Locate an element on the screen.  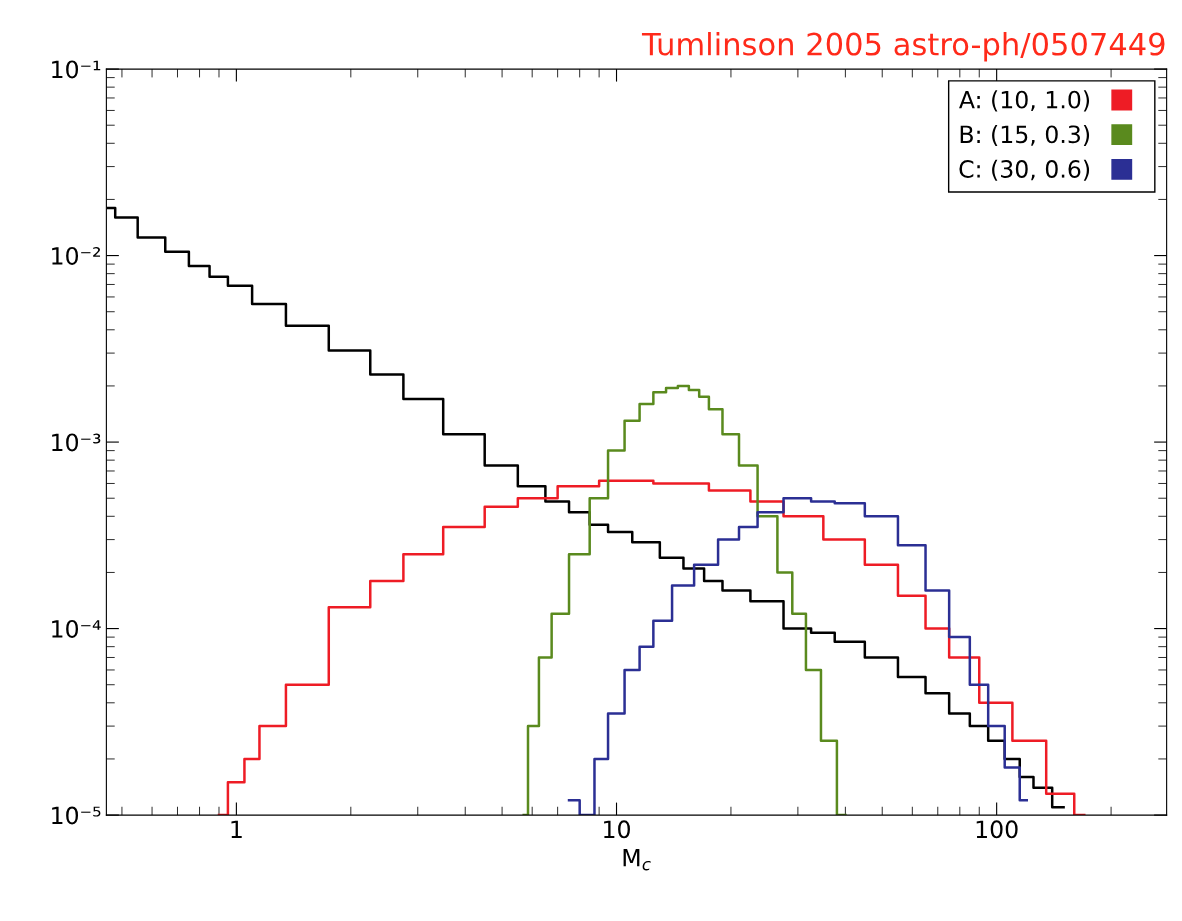
x-tick-label: 1 is located at coordinates (236, 829).